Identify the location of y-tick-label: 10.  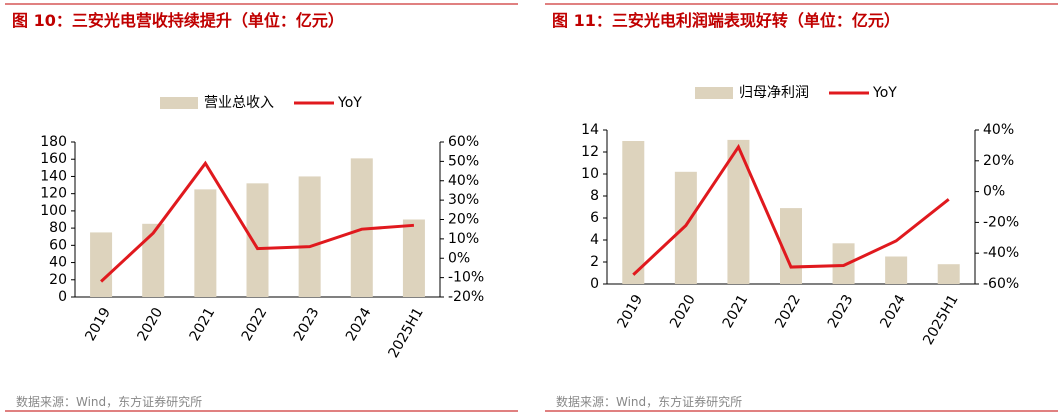
(590, 174).